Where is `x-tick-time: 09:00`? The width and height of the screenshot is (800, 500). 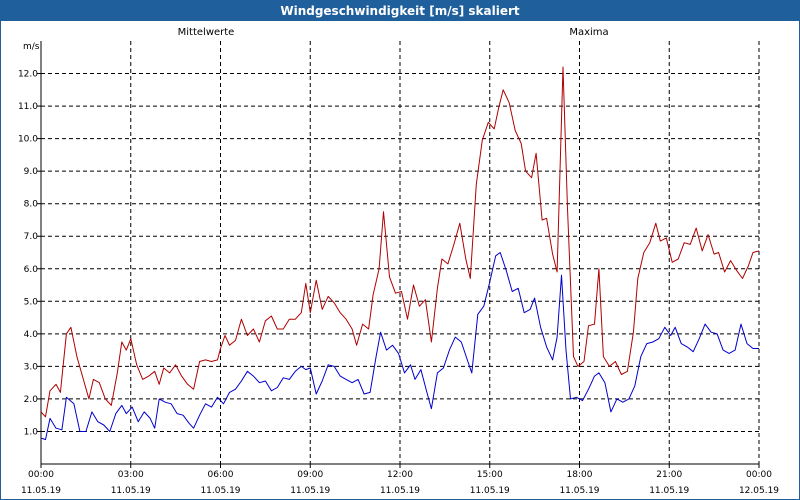
x-tick-time: 09:00 is located at coordinates (310, 475).